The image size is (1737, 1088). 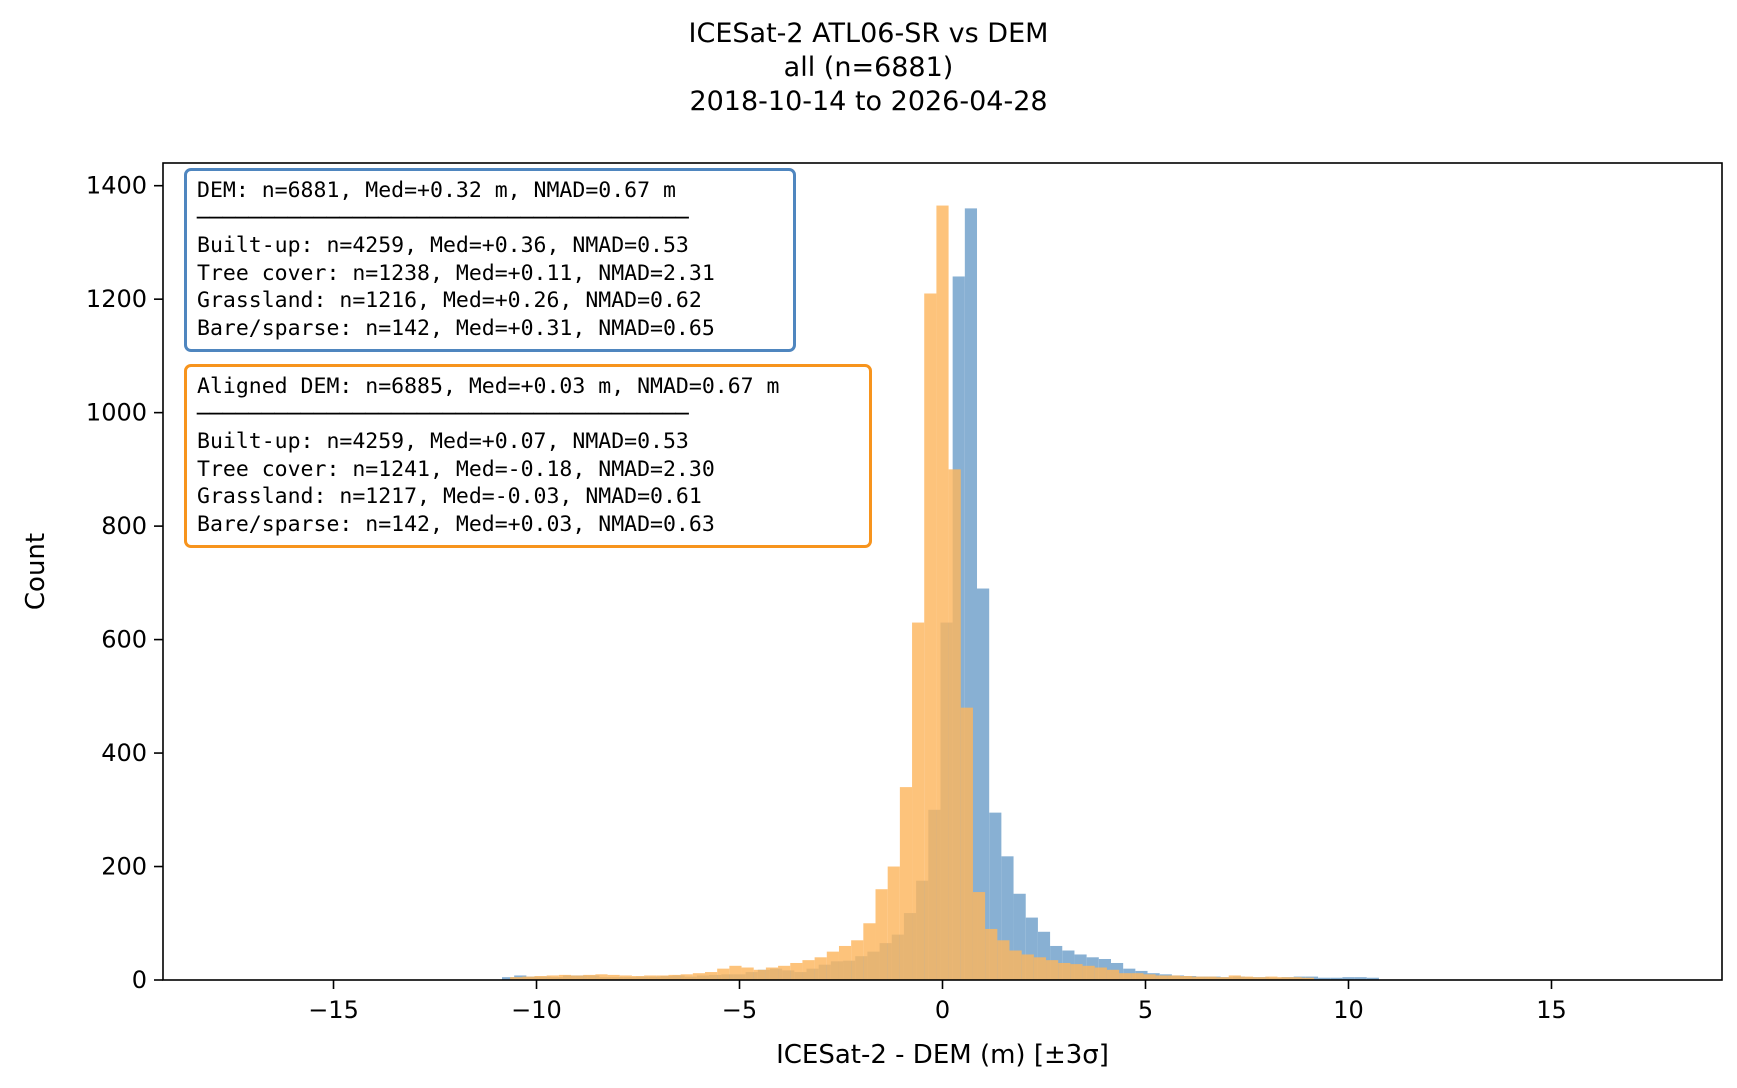 What do you see at coordinates (36, 571) in the screenshot?
I see `y-axis-label: Count` at bounding box center [36, 571].